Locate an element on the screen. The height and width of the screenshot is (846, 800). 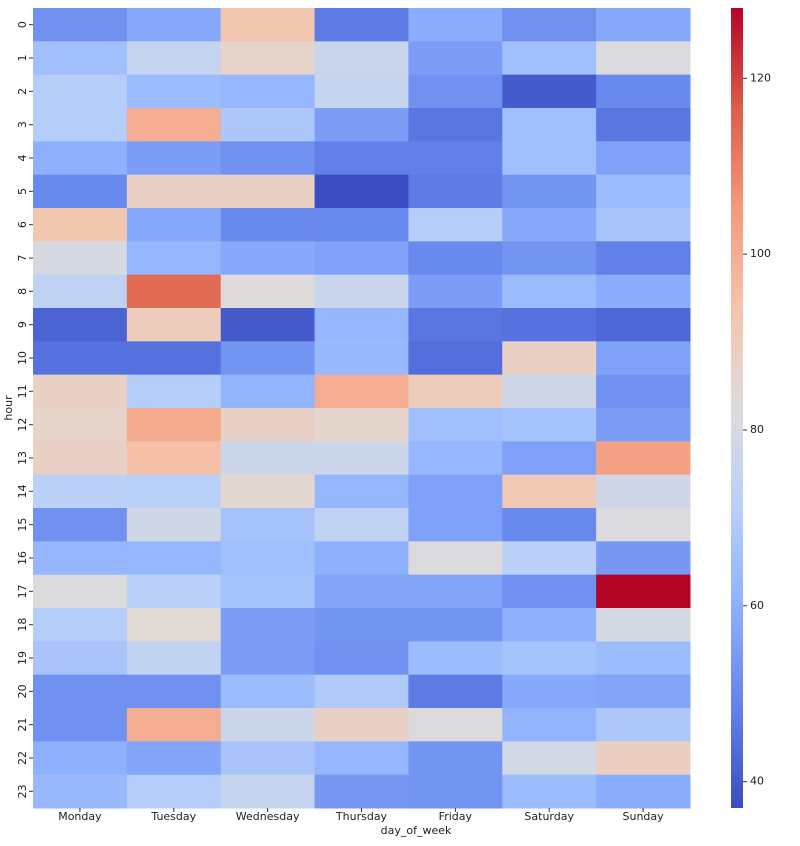
y-tick-label: 12 is located at coordinates (22, 425).